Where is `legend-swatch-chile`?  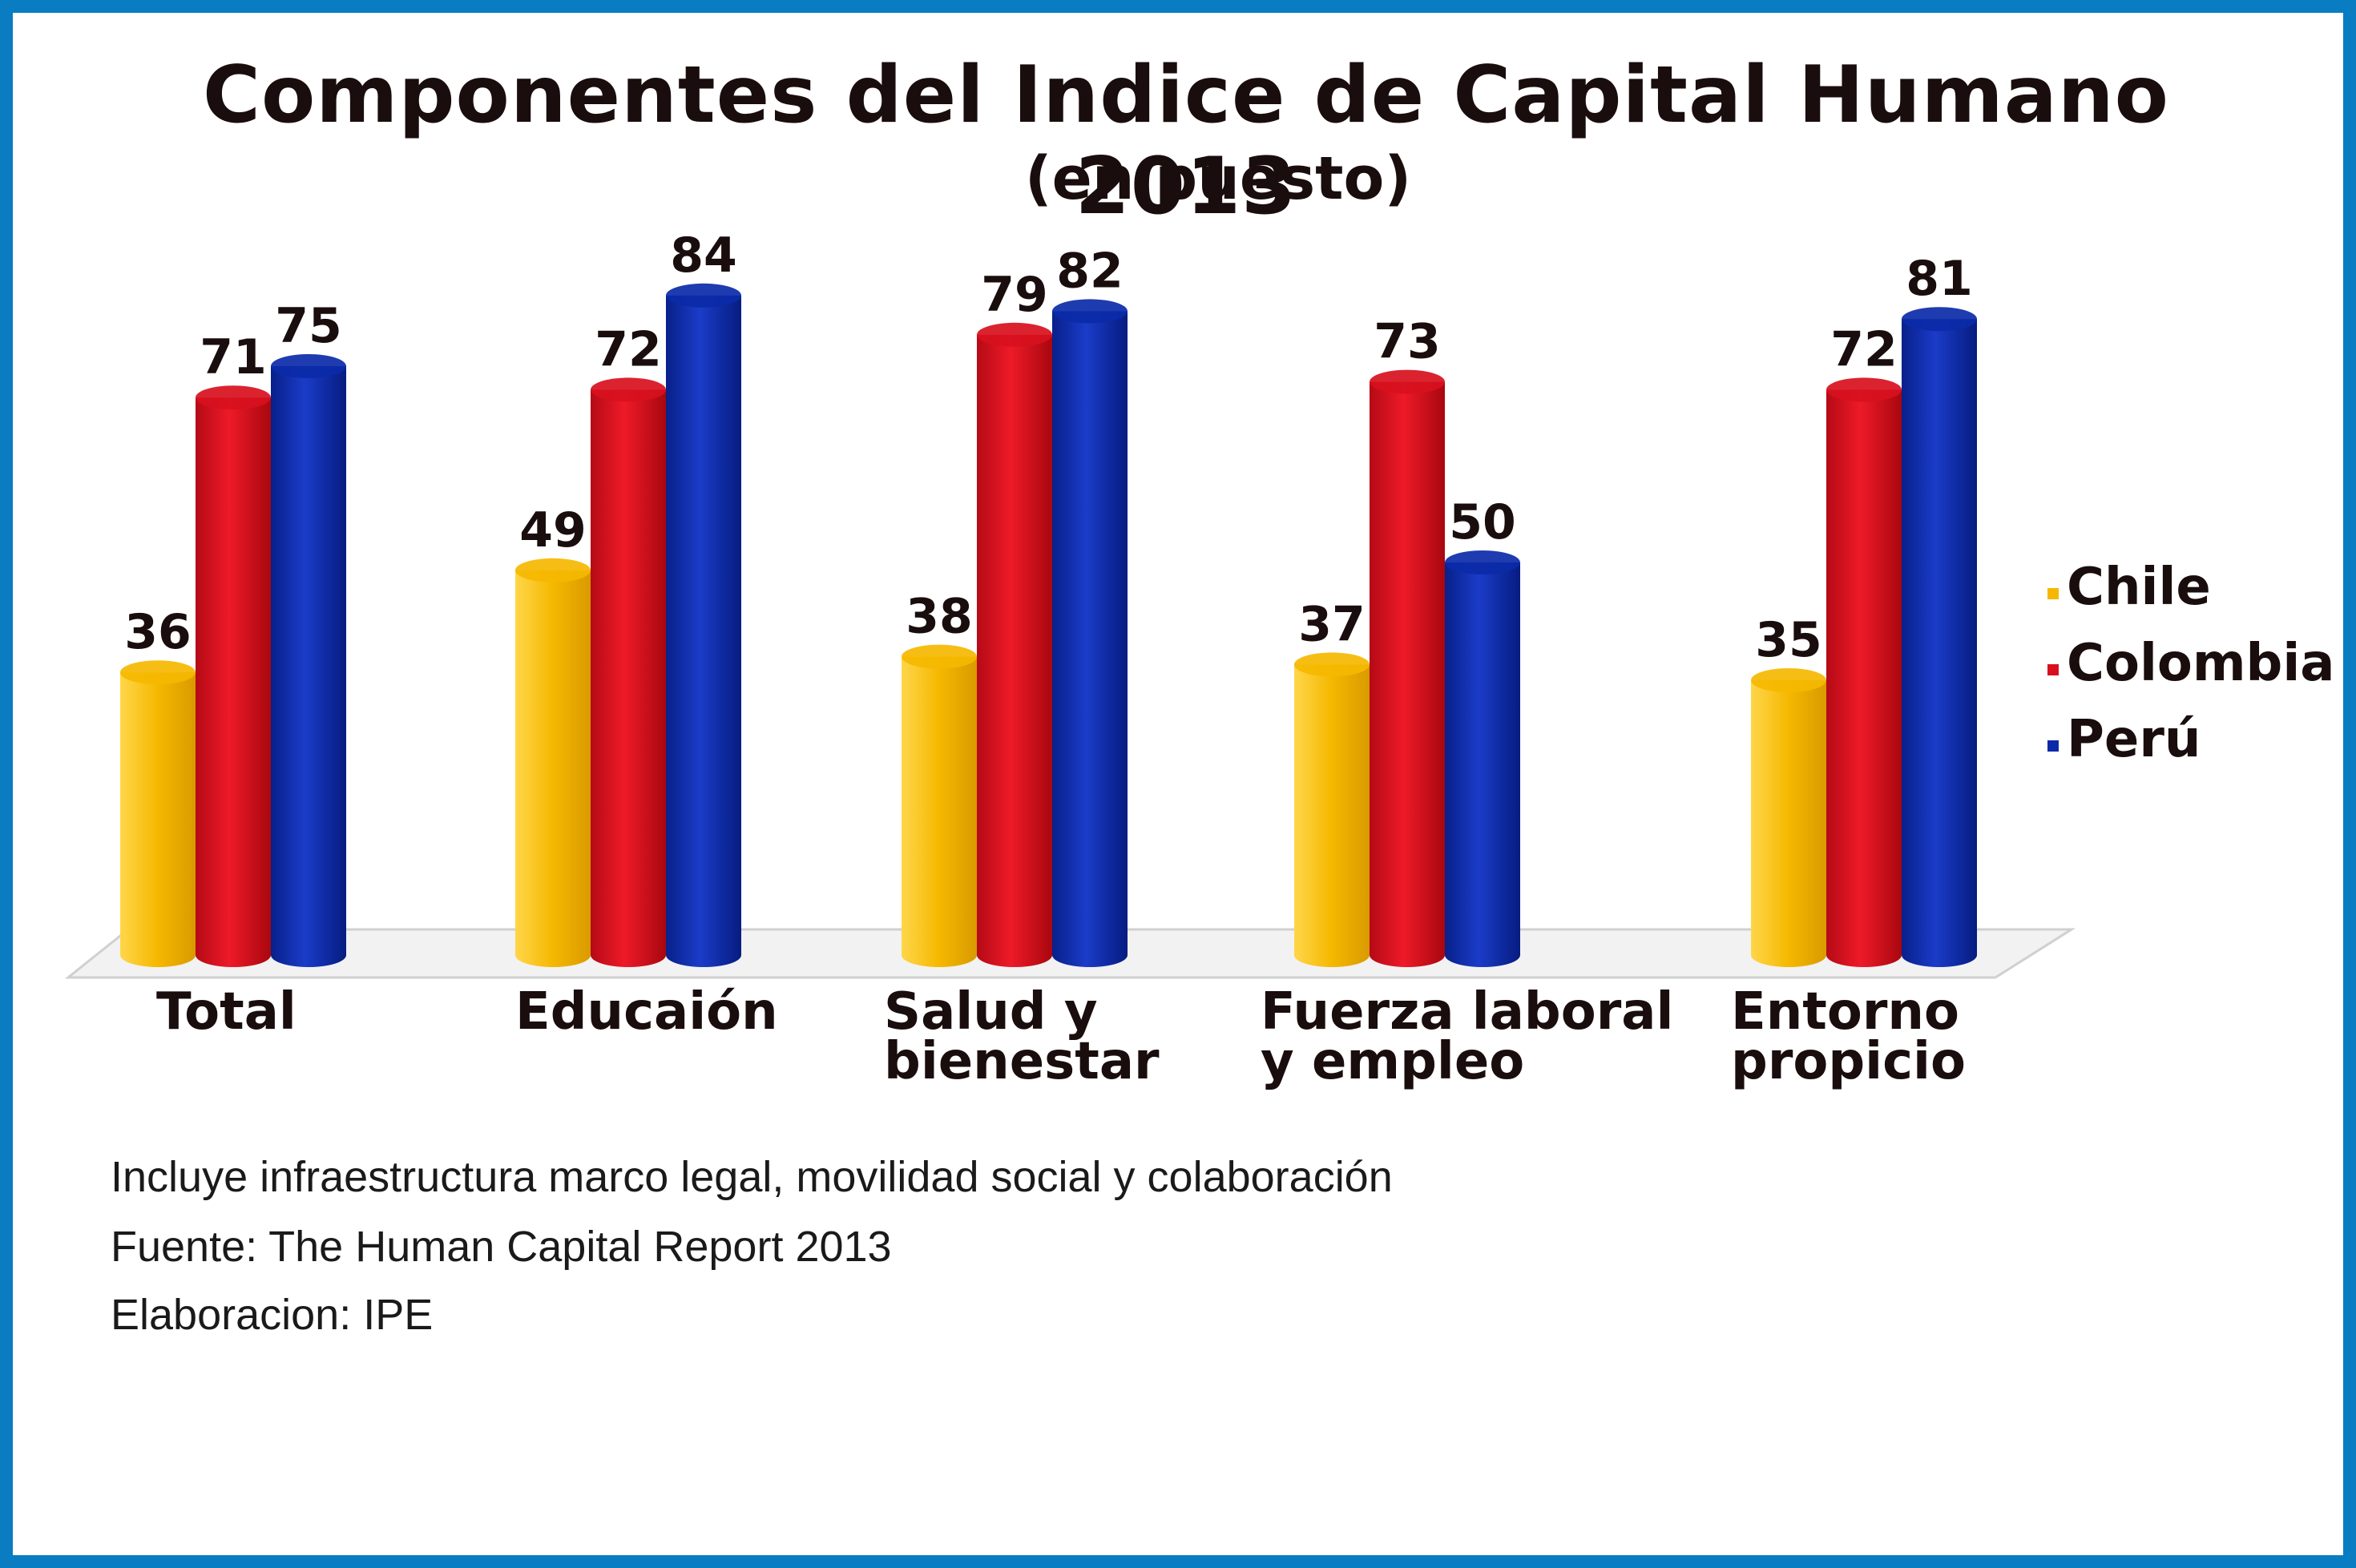
legend-swatch-chile is located at coordinates (2053, 593).